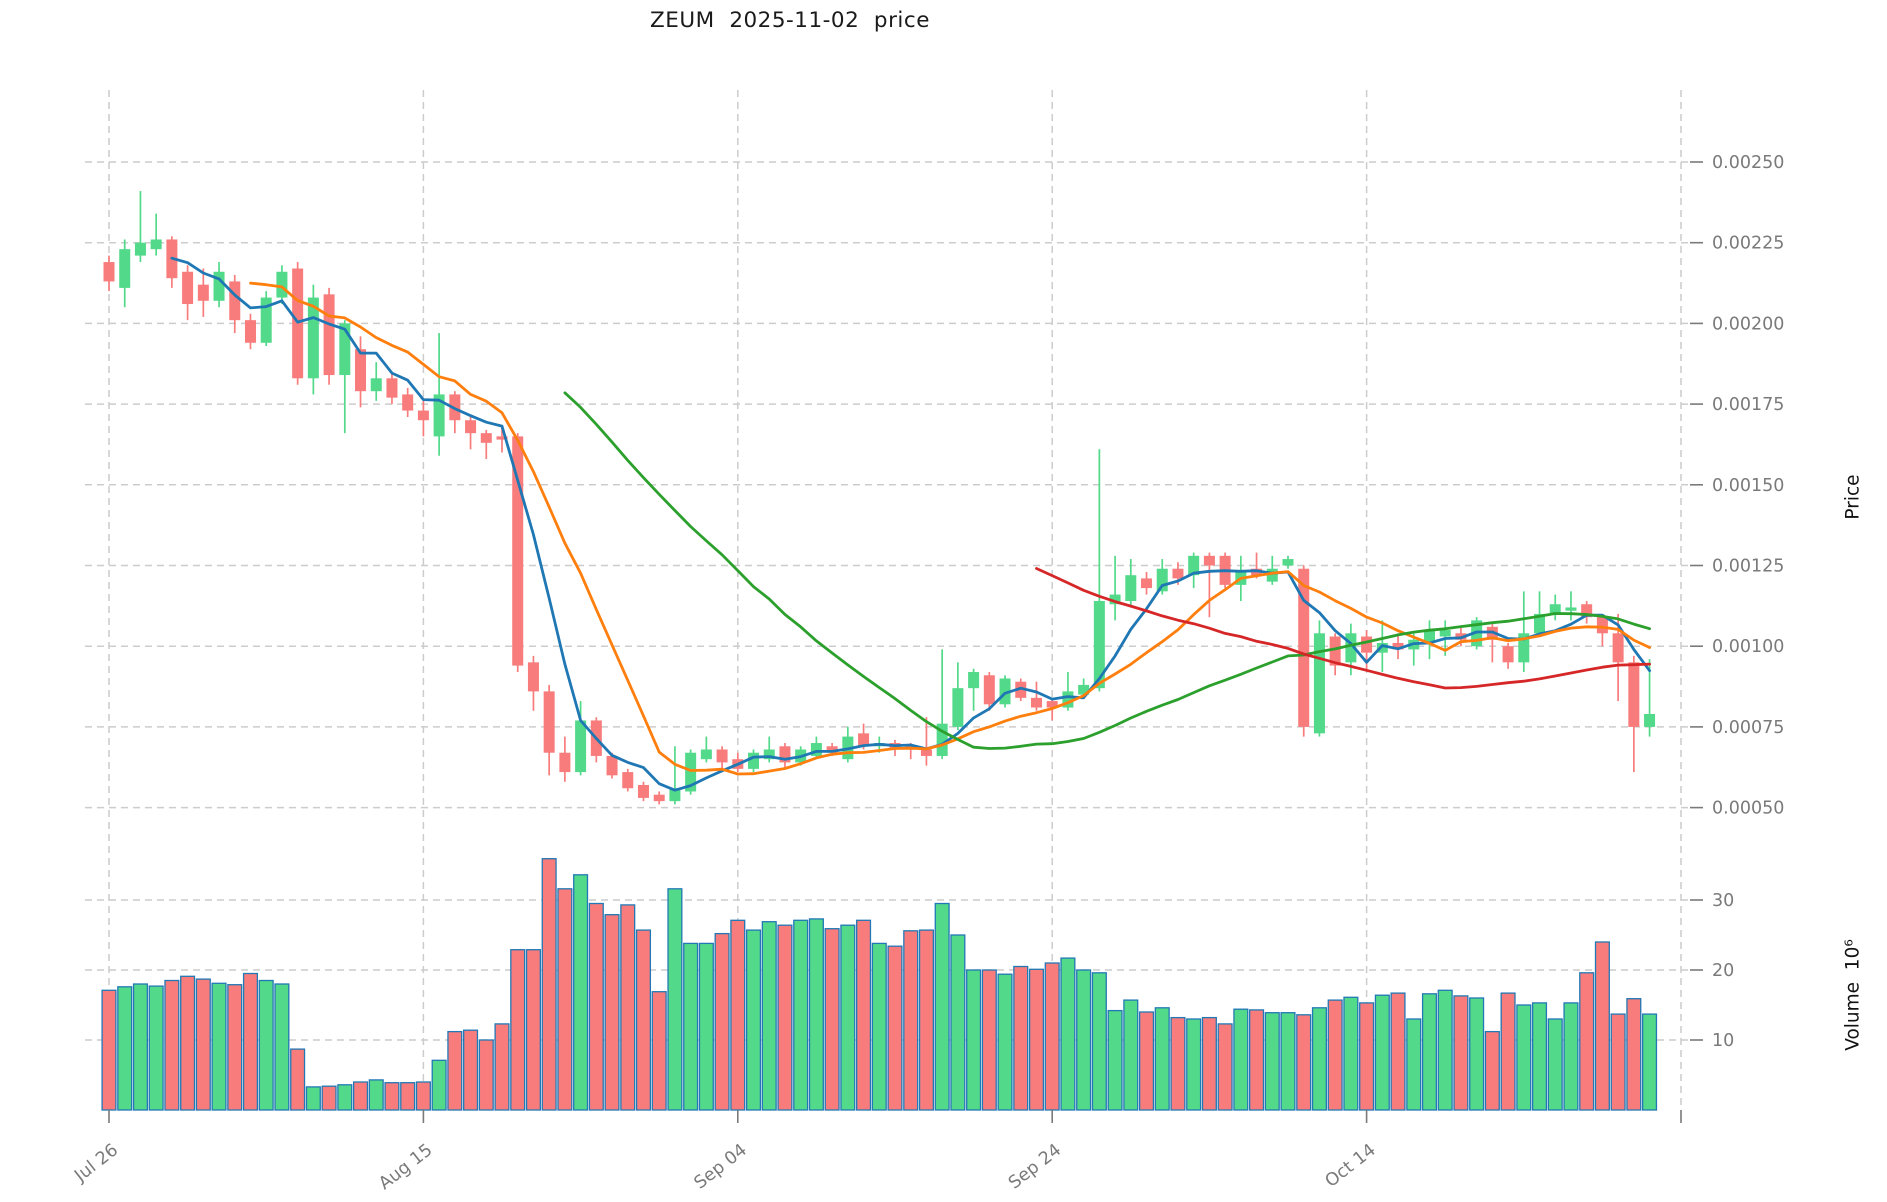  Describe the element at coordinates (1748, 647) in the screenshot. I see `price-tick-label: 0.00100` at that location.